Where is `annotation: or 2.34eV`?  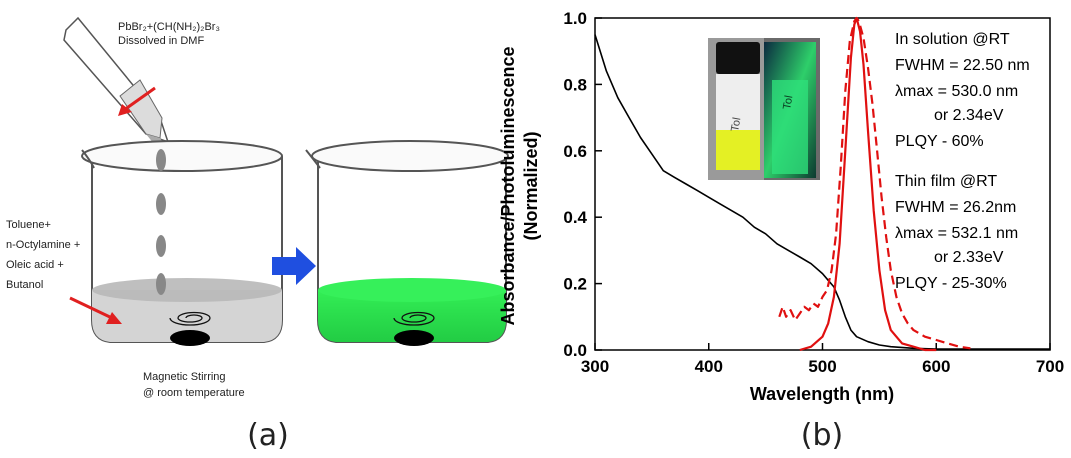
annotation: or 2.34eV is located at coordinates (969, 115).